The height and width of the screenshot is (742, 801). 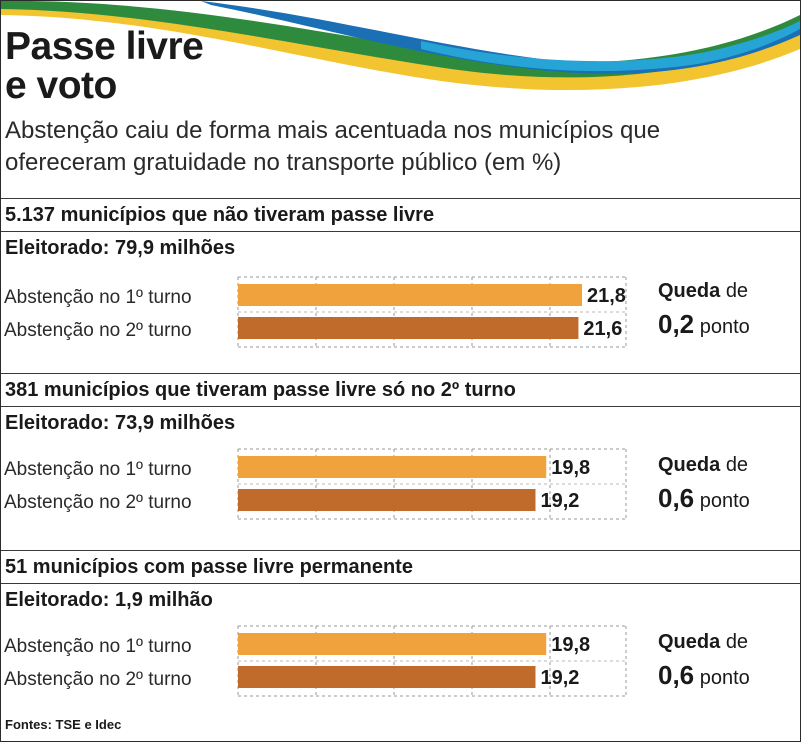 I want to click on drop-summary: Queda de 0,2 ponto, so click(x=728, y=310).